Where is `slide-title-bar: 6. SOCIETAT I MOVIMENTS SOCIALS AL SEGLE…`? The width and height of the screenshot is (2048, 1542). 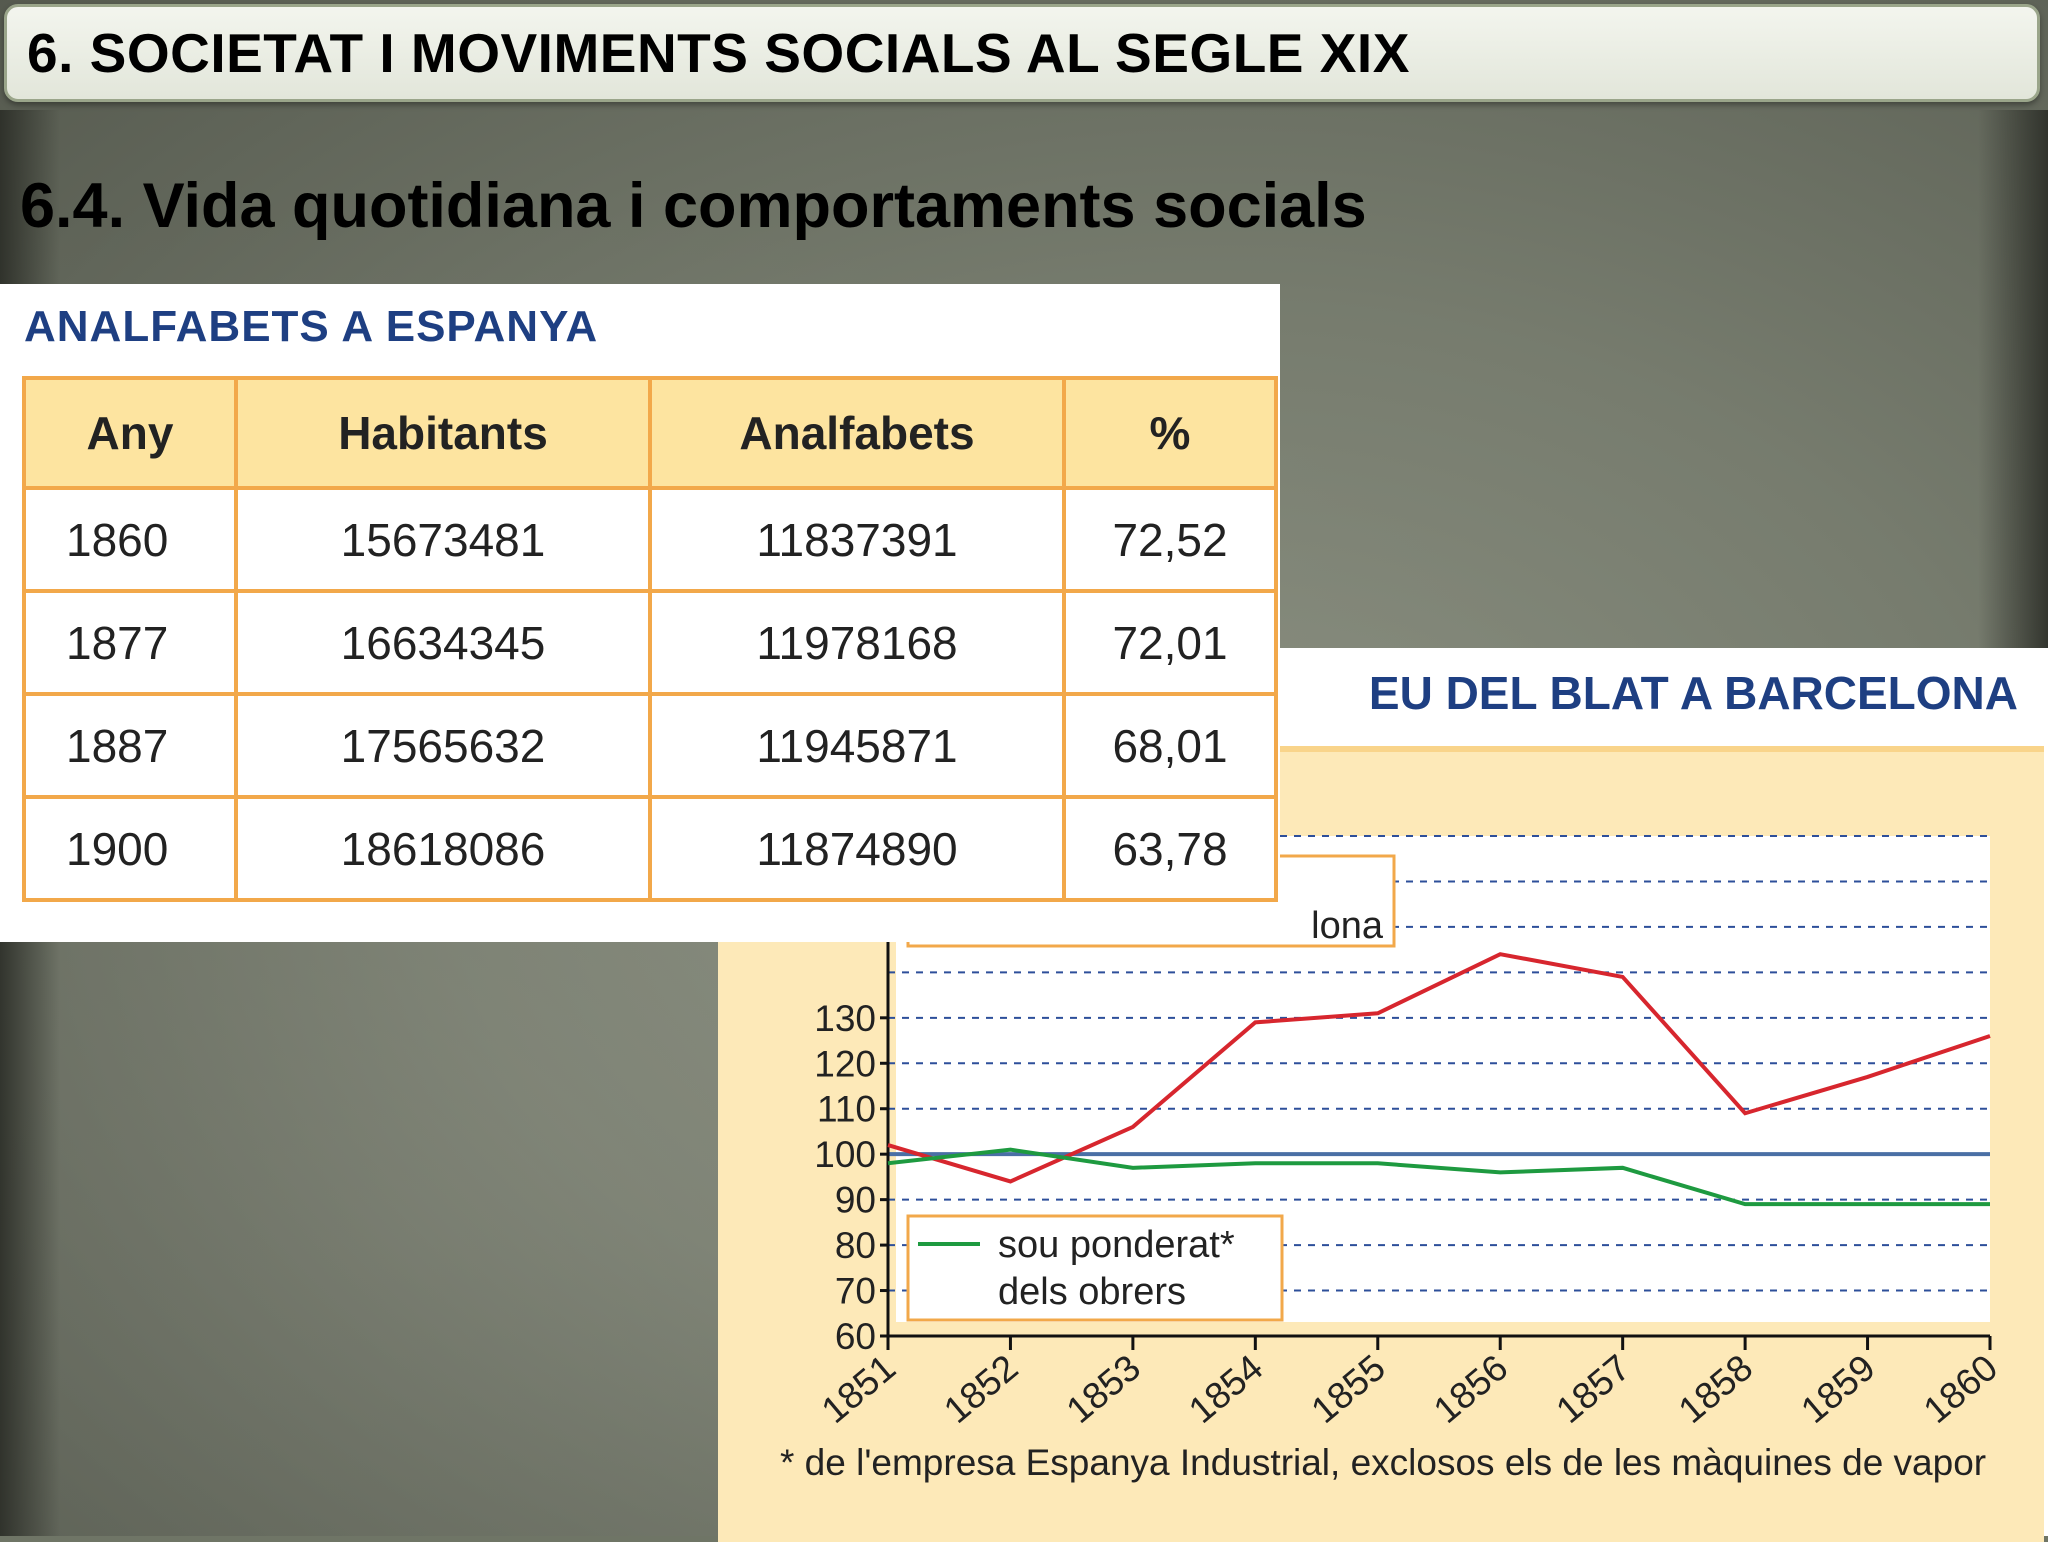
slide-title-bar: 6. SOCIETAT I MOVIMENTS SOCIALS AL SEGLE… is located at coordinates (1022, 53).